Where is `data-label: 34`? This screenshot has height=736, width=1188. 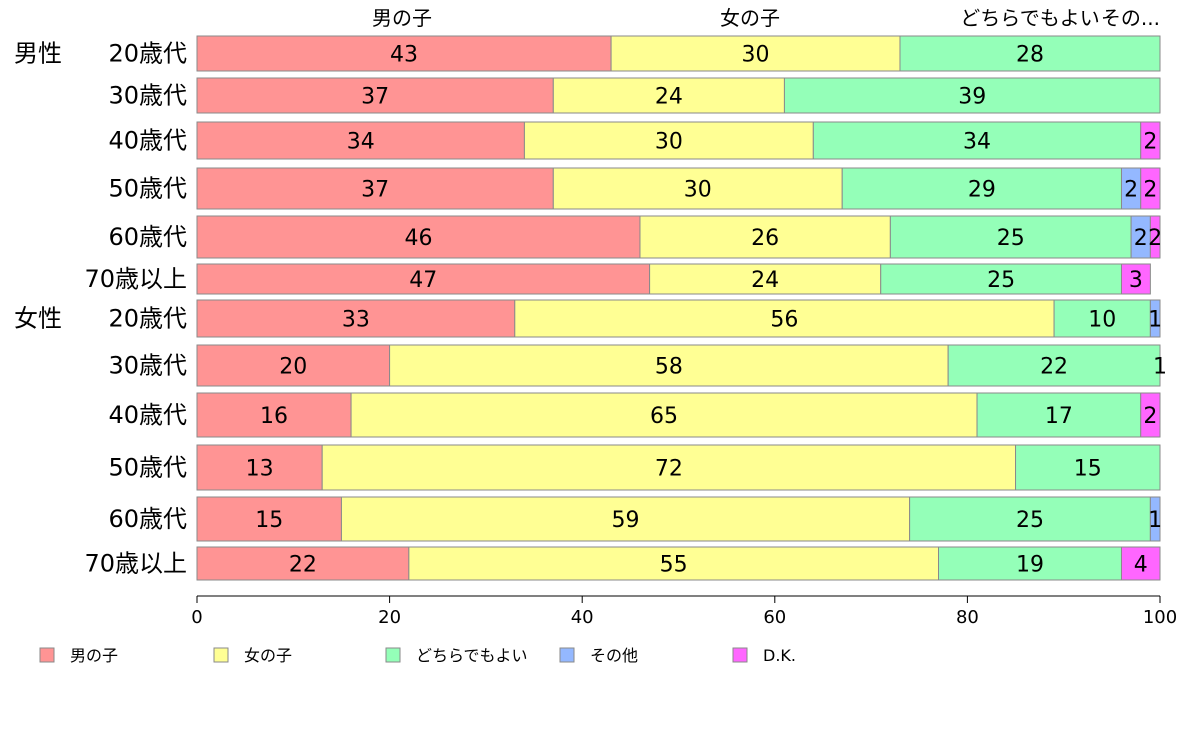
data-label: 34 is located at coordinates (361, 142).